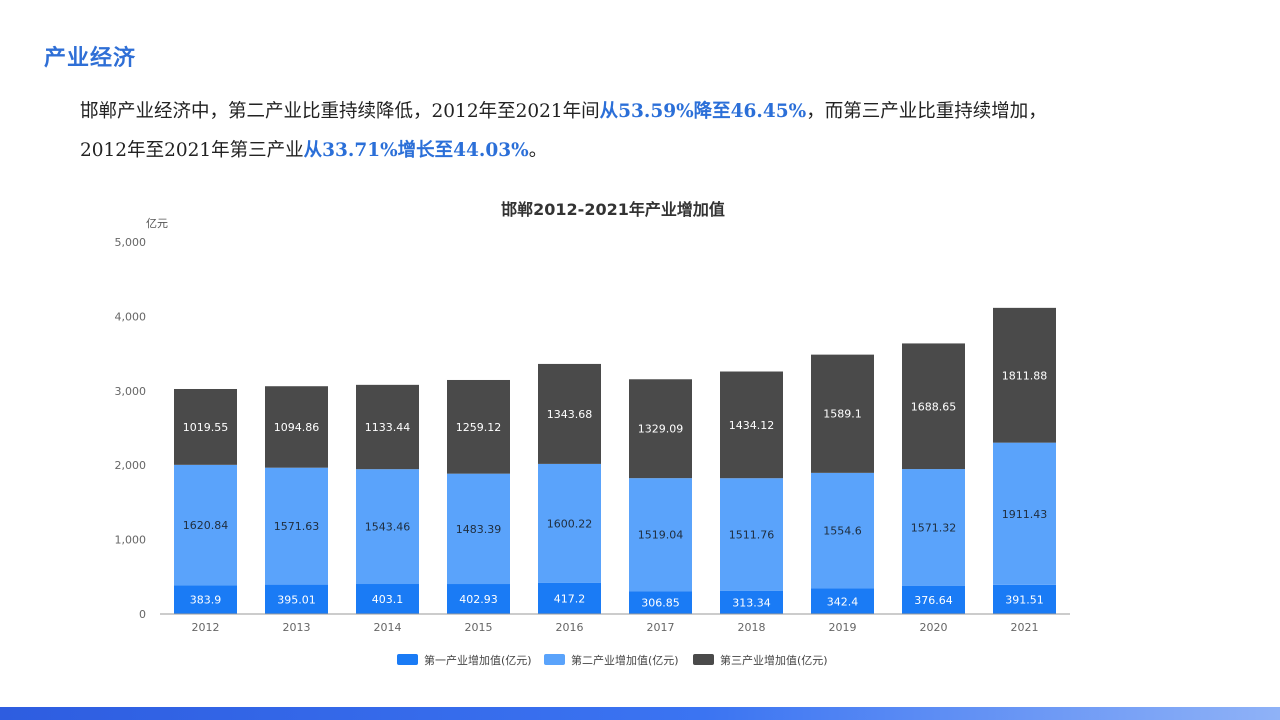  I want to click on data-label-3: 1688.65, so click(934, 406).